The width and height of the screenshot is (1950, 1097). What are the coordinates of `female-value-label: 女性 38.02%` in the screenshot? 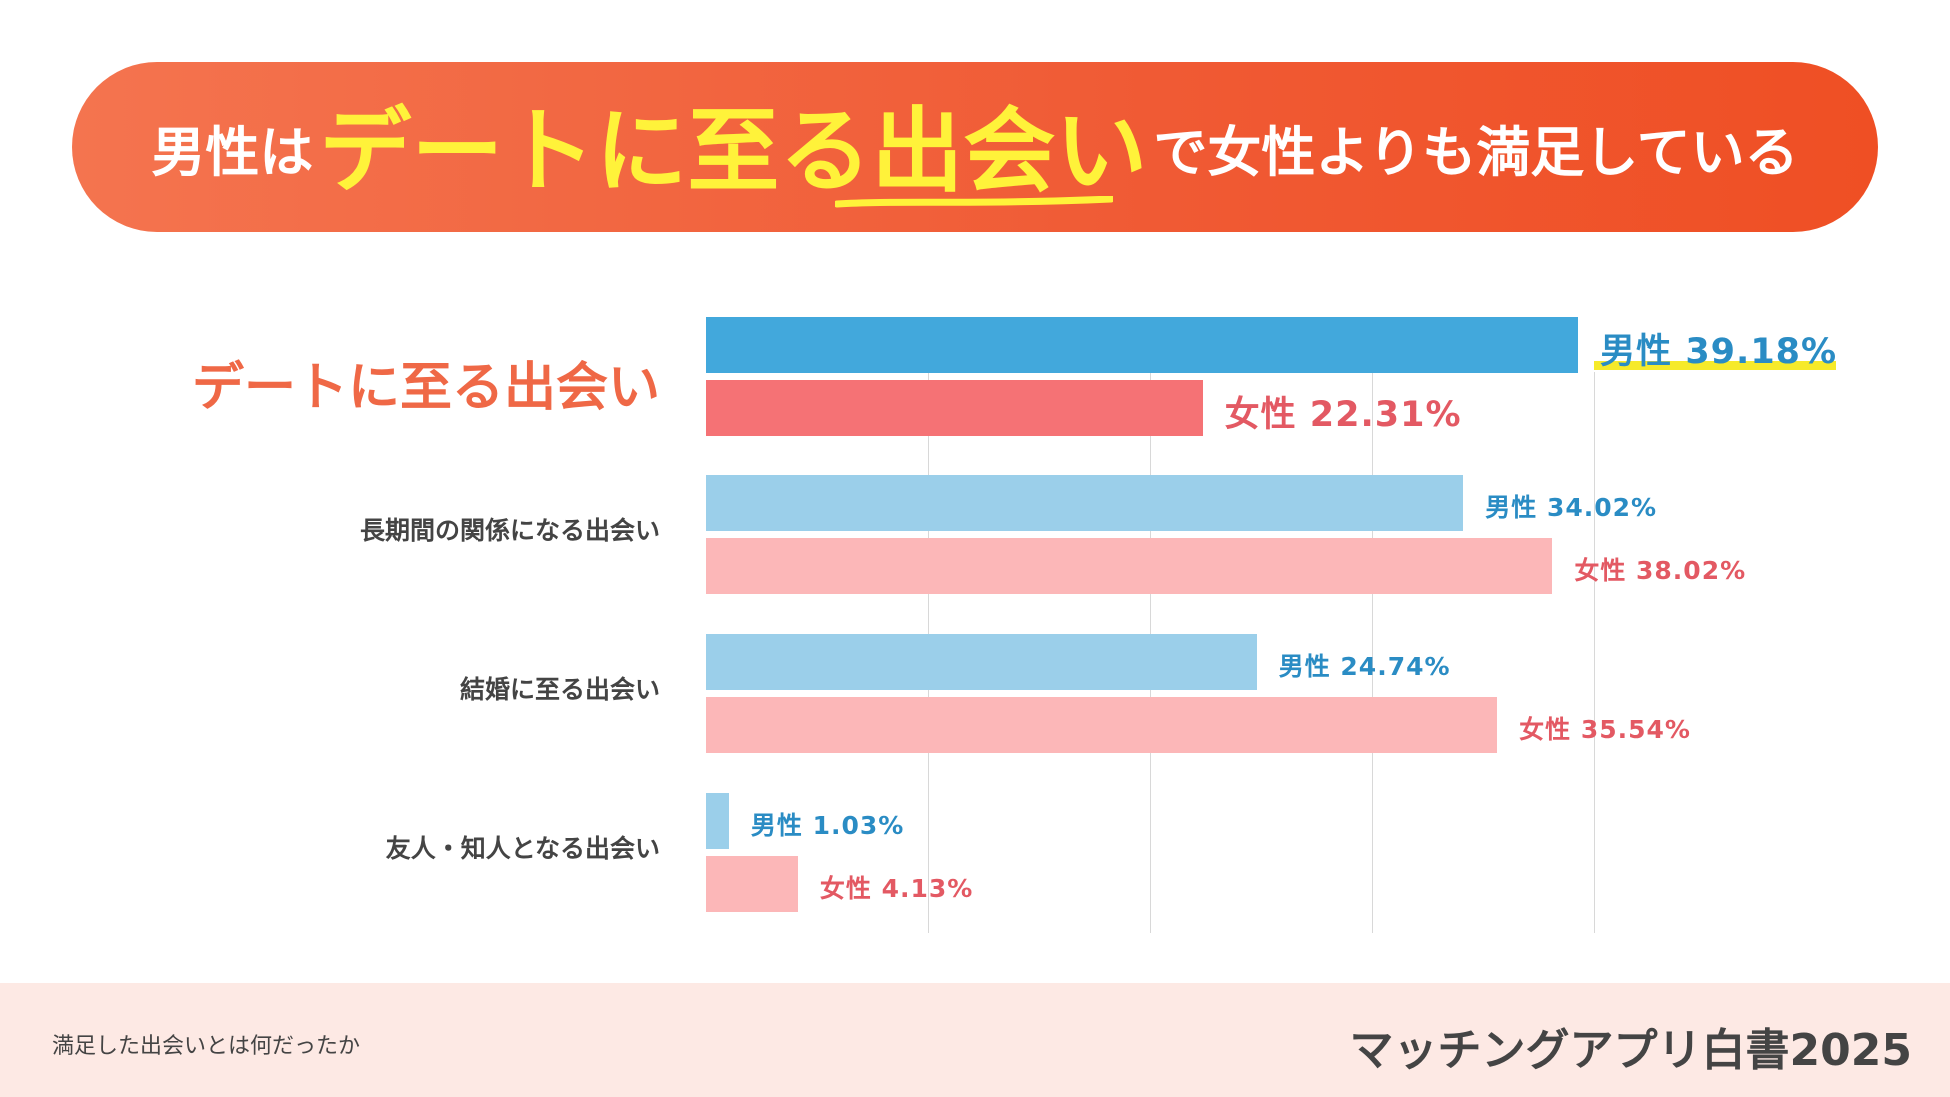 It's located at (1660, 570).